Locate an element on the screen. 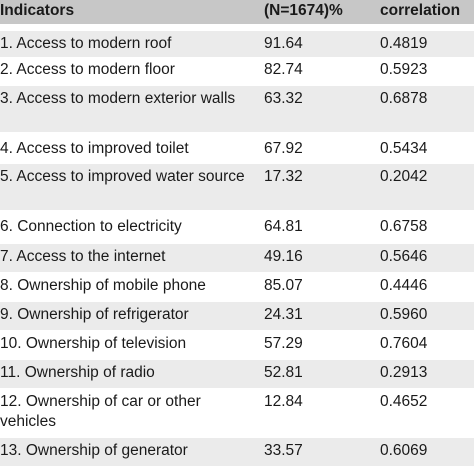  percent-cell: 82.74 is located at coordinates (283, 69).